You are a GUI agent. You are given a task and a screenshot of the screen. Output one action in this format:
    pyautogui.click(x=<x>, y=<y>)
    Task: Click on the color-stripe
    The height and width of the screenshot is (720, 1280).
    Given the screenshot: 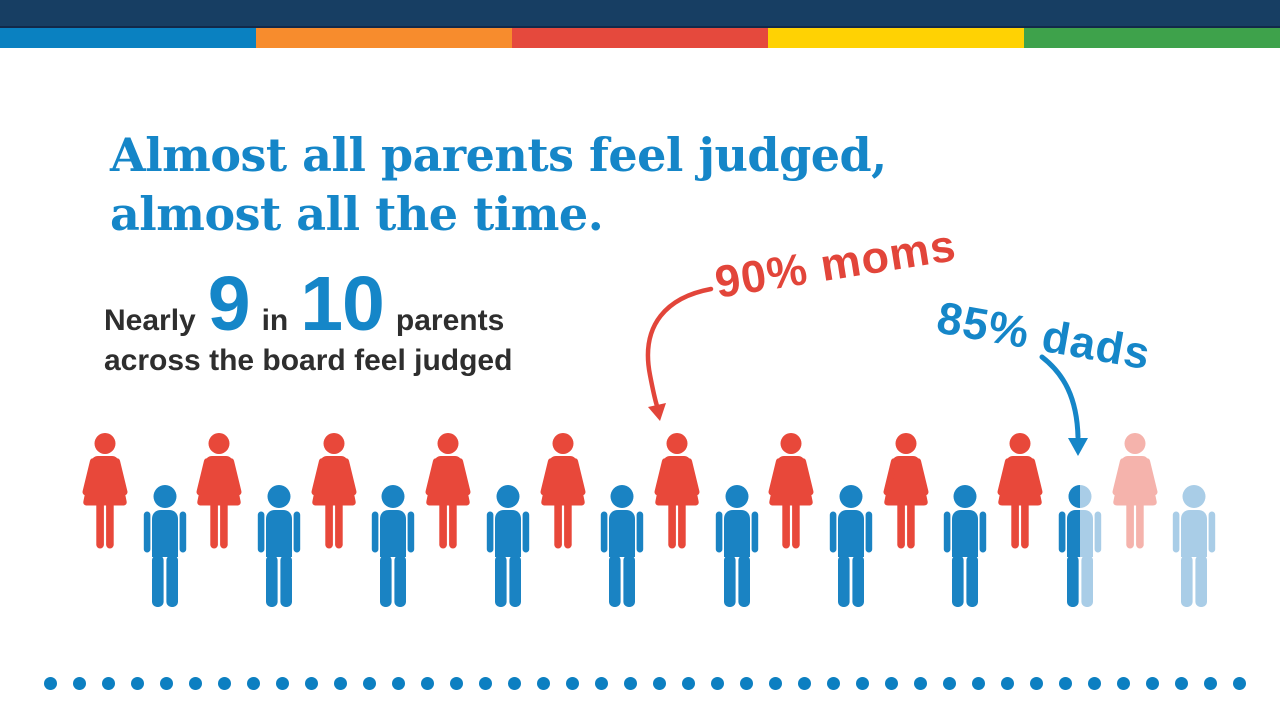 What is the action you would take?
    pyautogui.click(x=640, y=38)
    